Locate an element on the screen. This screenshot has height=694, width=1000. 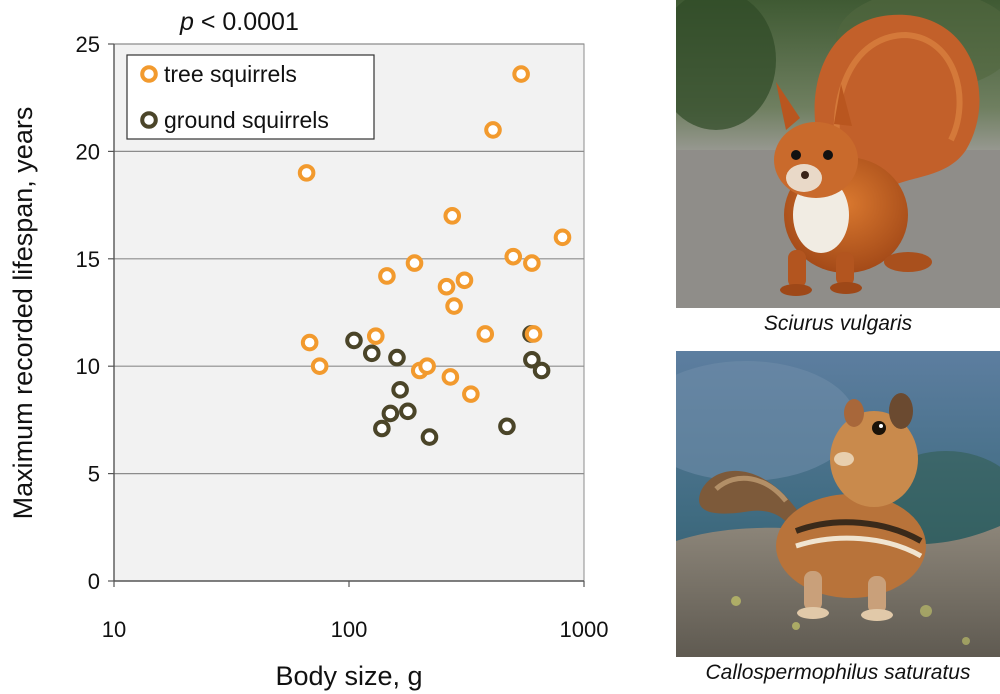
p-value-annotation: p < 0.0001 is located at coordinates (239, 22).